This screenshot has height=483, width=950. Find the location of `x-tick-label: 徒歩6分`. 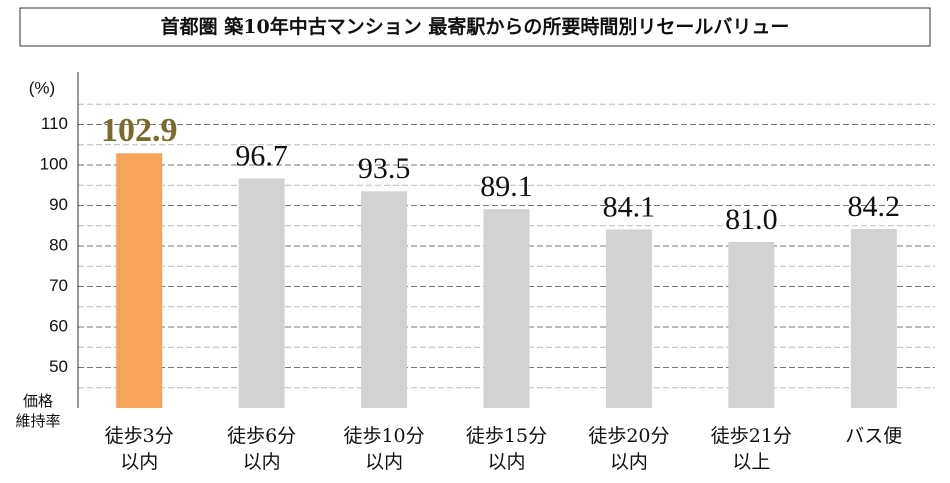

x-tick-label: 徒歩6分 is located at coordinates (261, 436).